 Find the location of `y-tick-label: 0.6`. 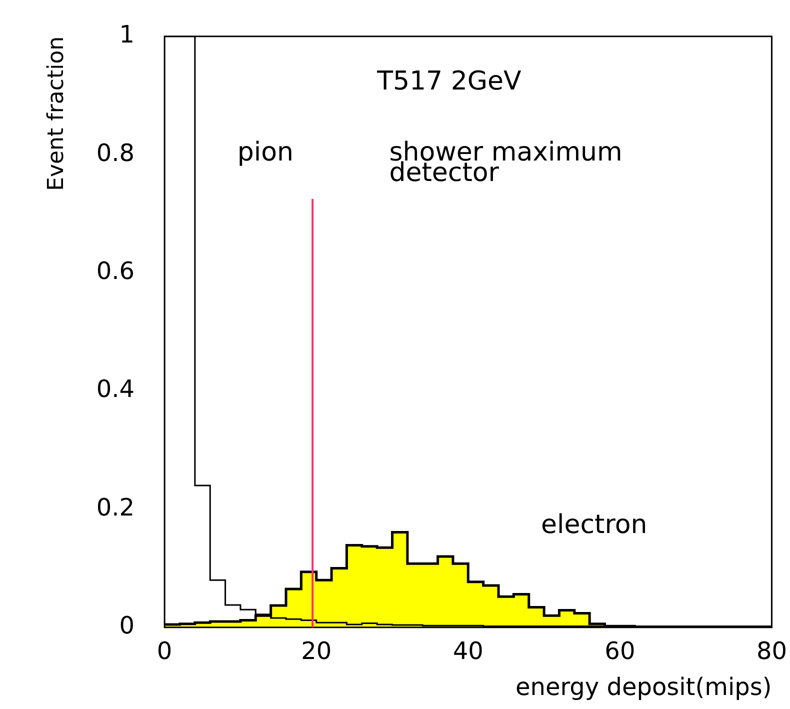

y-tick-label: 0.6 is located at coordinates (115, 271).